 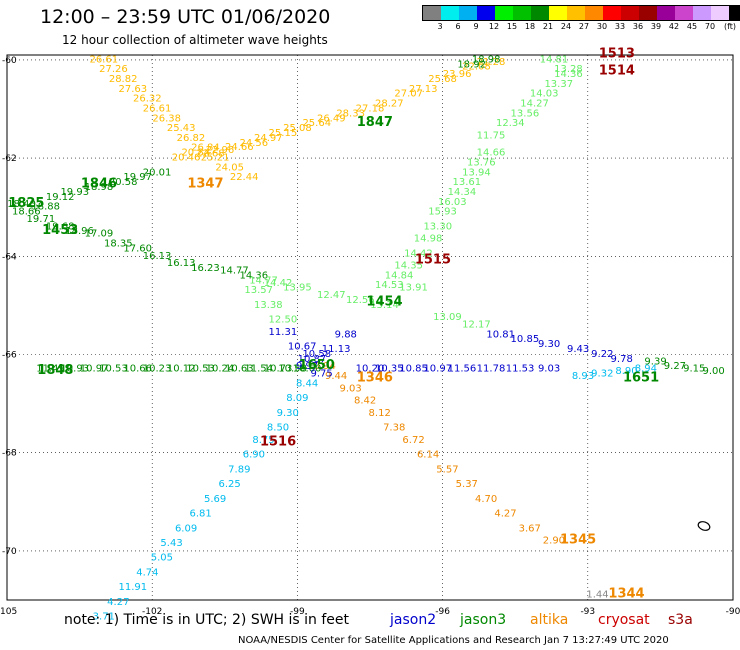 I want to click on wave-height-value: 28.82, so click(x=123, y=79).